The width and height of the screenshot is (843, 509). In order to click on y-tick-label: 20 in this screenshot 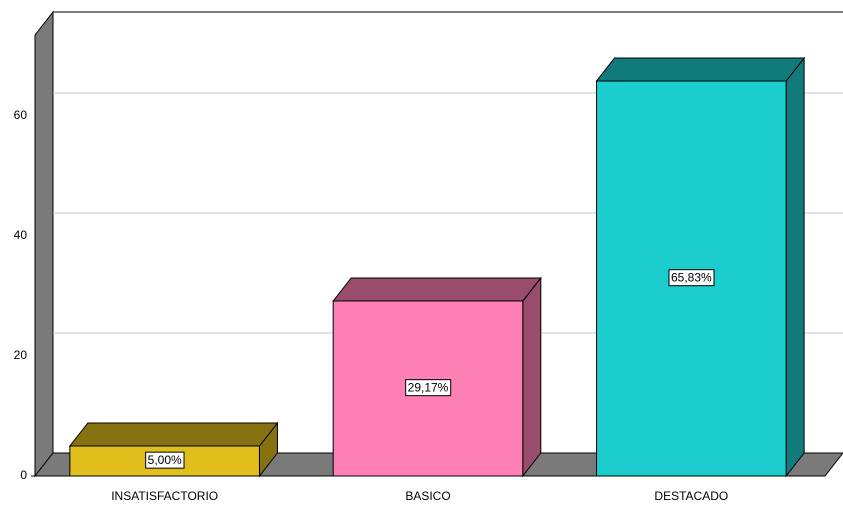, I will do `click(21, 355)`.